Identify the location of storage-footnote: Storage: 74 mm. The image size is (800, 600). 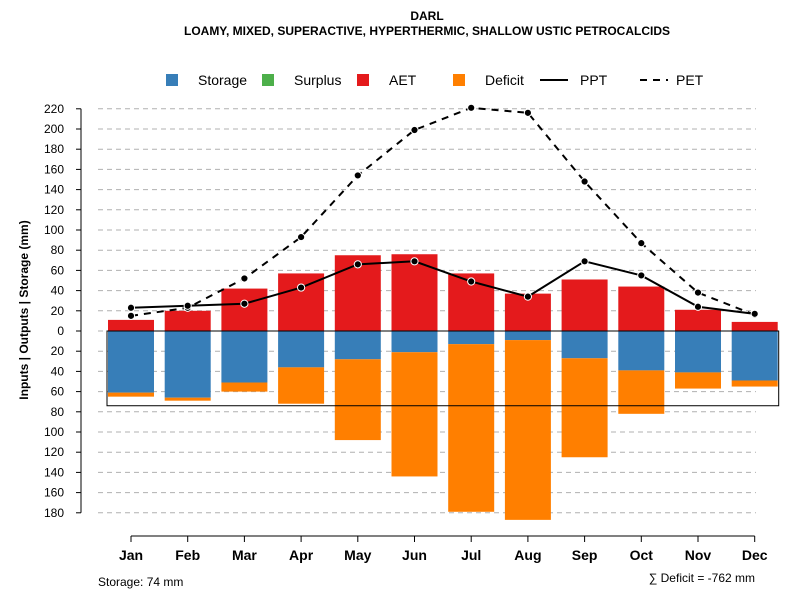
(140, 582).